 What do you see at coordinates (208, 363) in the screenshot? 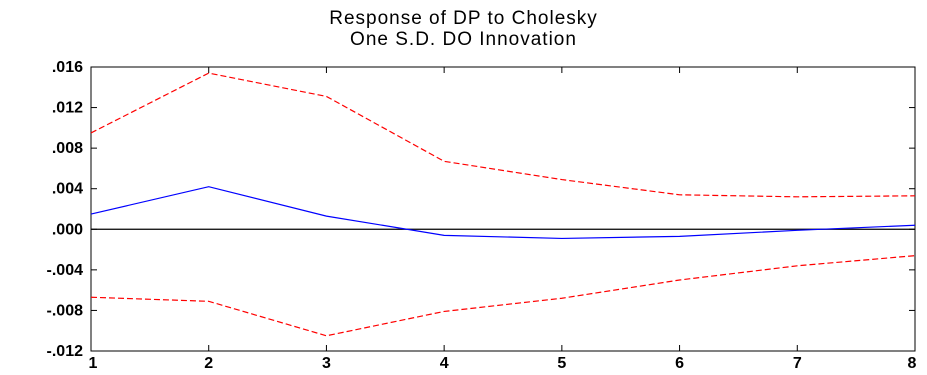
I see `x-tick-label: 2` at bounding box center [208, 363].